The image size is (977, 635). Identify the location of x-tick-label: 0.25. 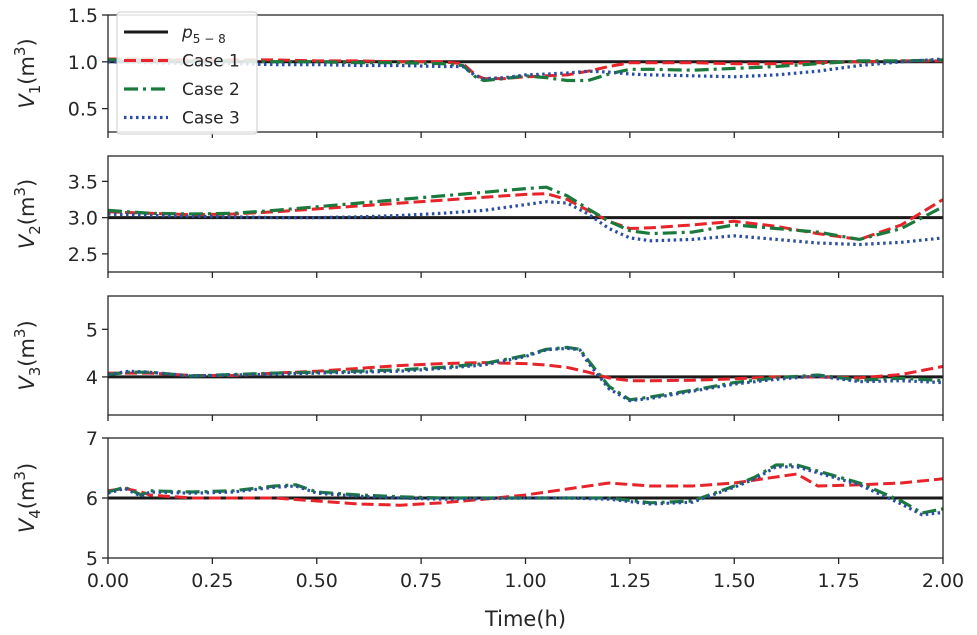
(212, 581).